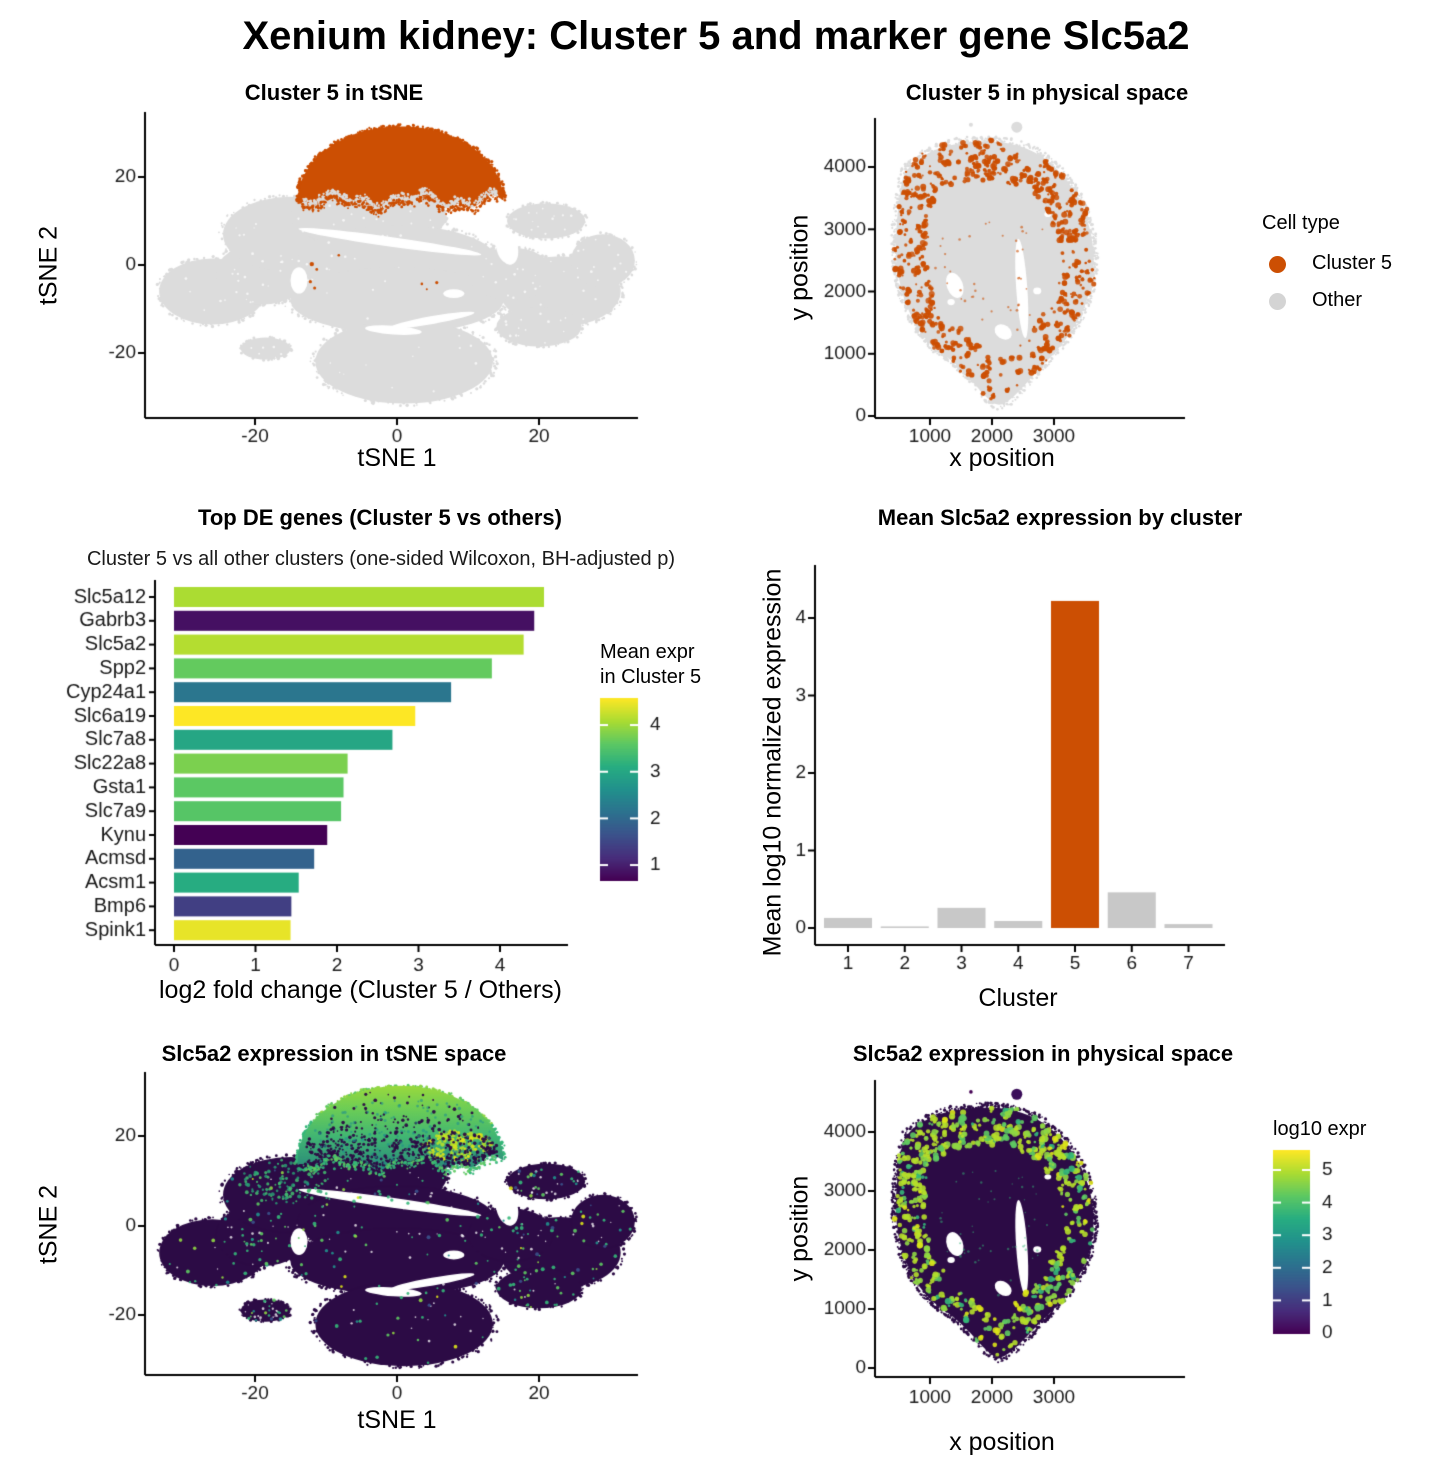  Describe the element at coordinates (397, 458) in the screenshot. I see `tsne-cluster-x-axis-label: tSNE 1` at that location.